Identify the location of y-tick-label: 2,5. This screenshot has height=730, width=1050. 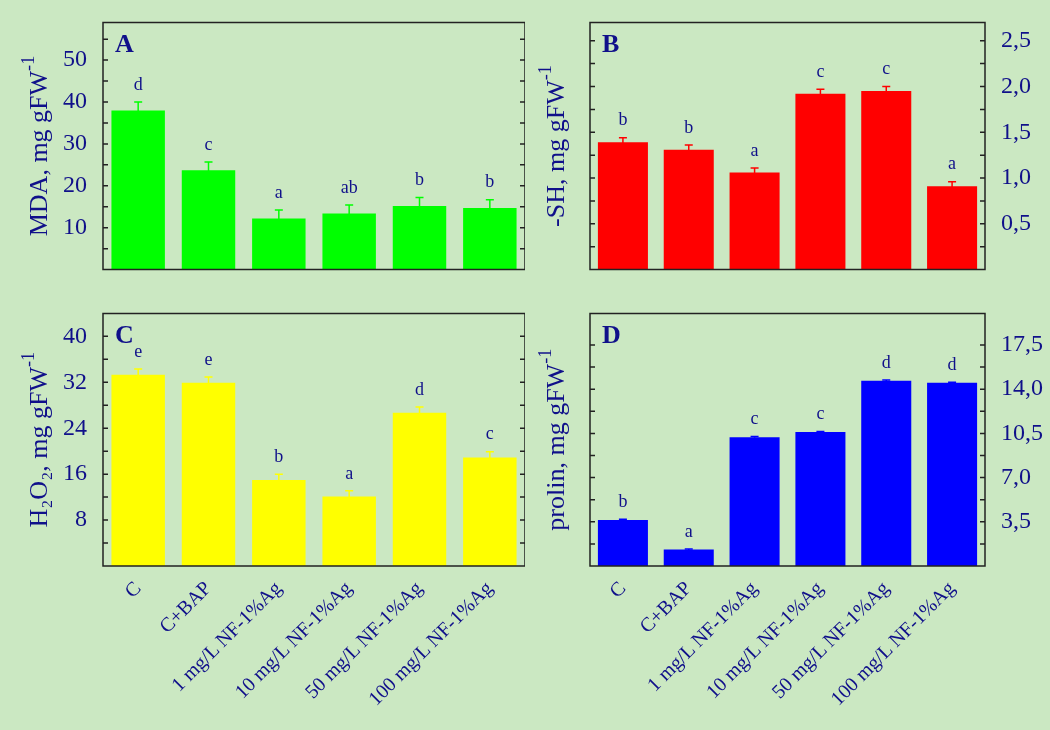
(1016, 39).